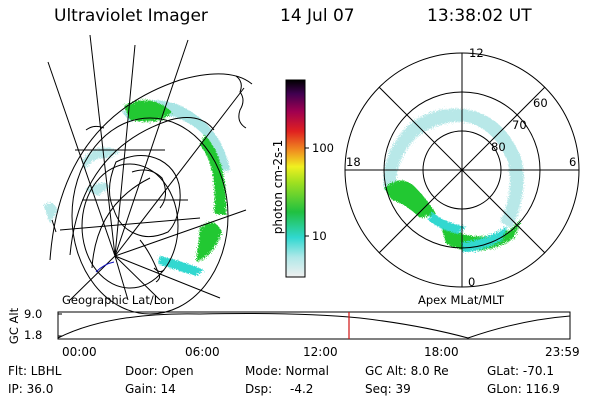  What do you see at coordinates (472, 282) in the screenshot?
I see `mlt-label-0: 0` at bounding box center [472, 282].